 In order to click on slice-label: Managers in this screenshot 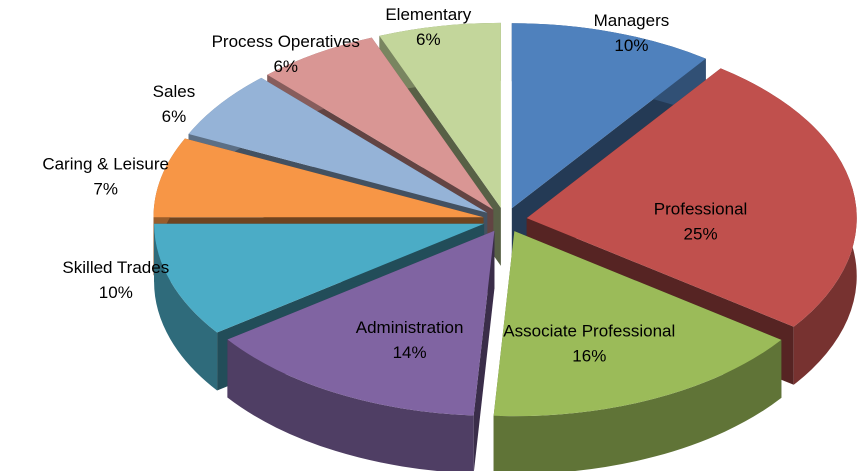, I will do `click(632, 20)`.